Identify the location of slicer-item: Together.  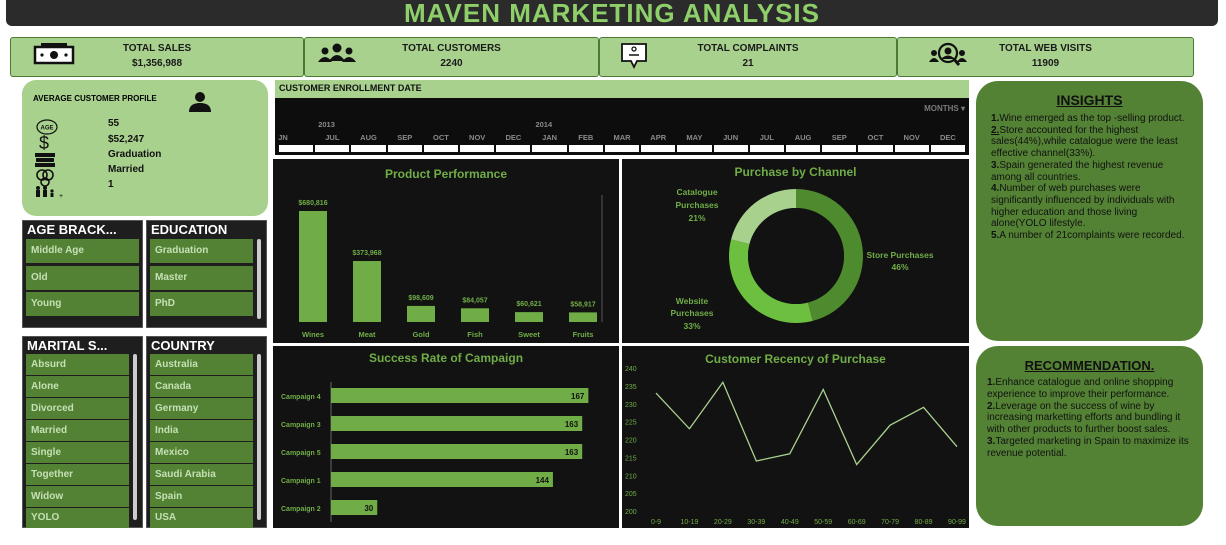
(77, 474).